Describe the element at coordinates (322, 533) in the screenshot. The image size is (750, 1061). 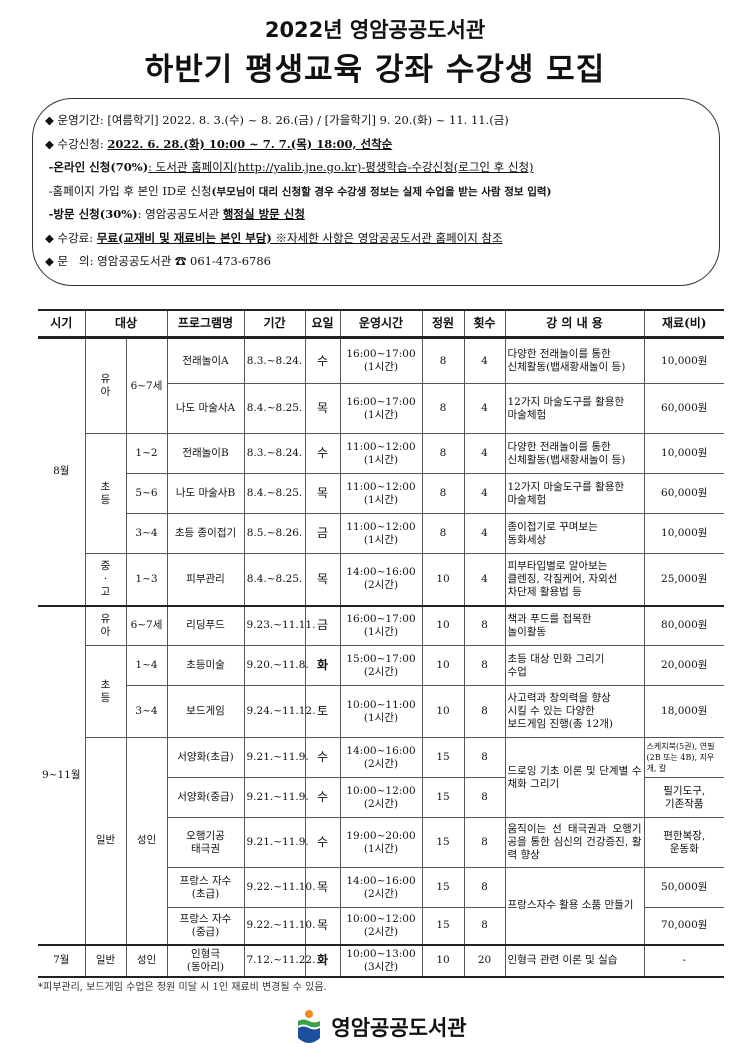
I see `weekday-cell: 금` at that location.